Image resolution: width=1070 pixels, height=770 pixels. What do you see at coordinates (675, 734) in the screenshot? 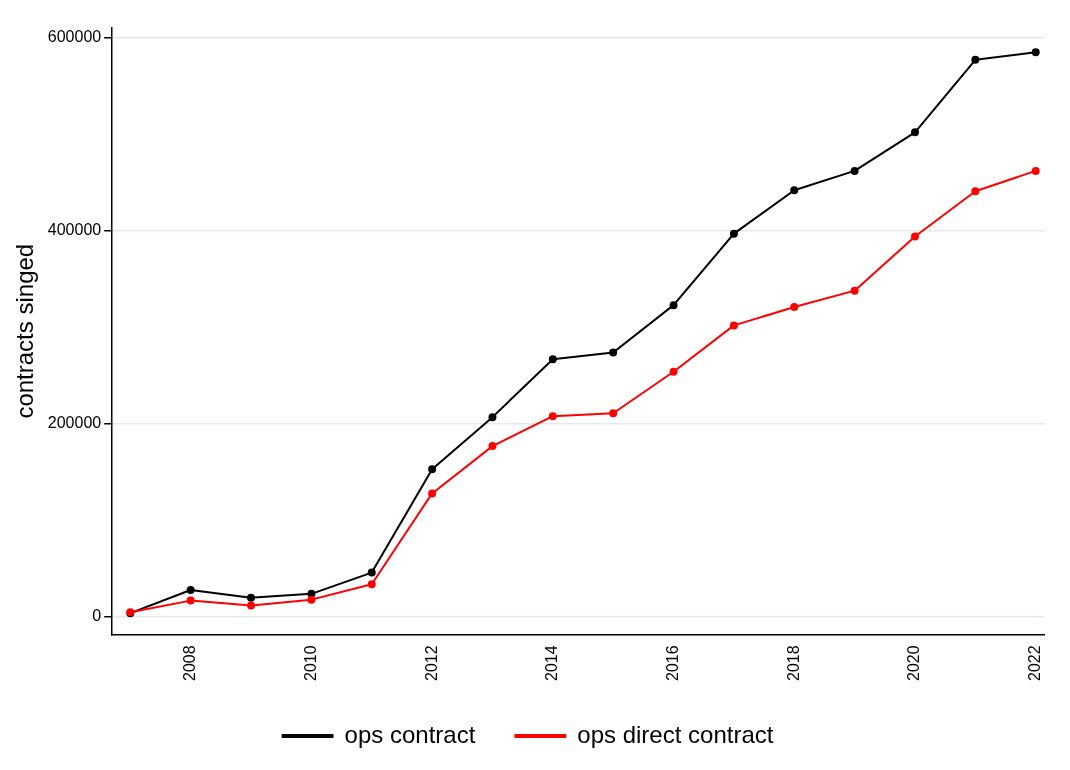
I see `legend-label: ops direct contract` at bounding box center [675, 734].